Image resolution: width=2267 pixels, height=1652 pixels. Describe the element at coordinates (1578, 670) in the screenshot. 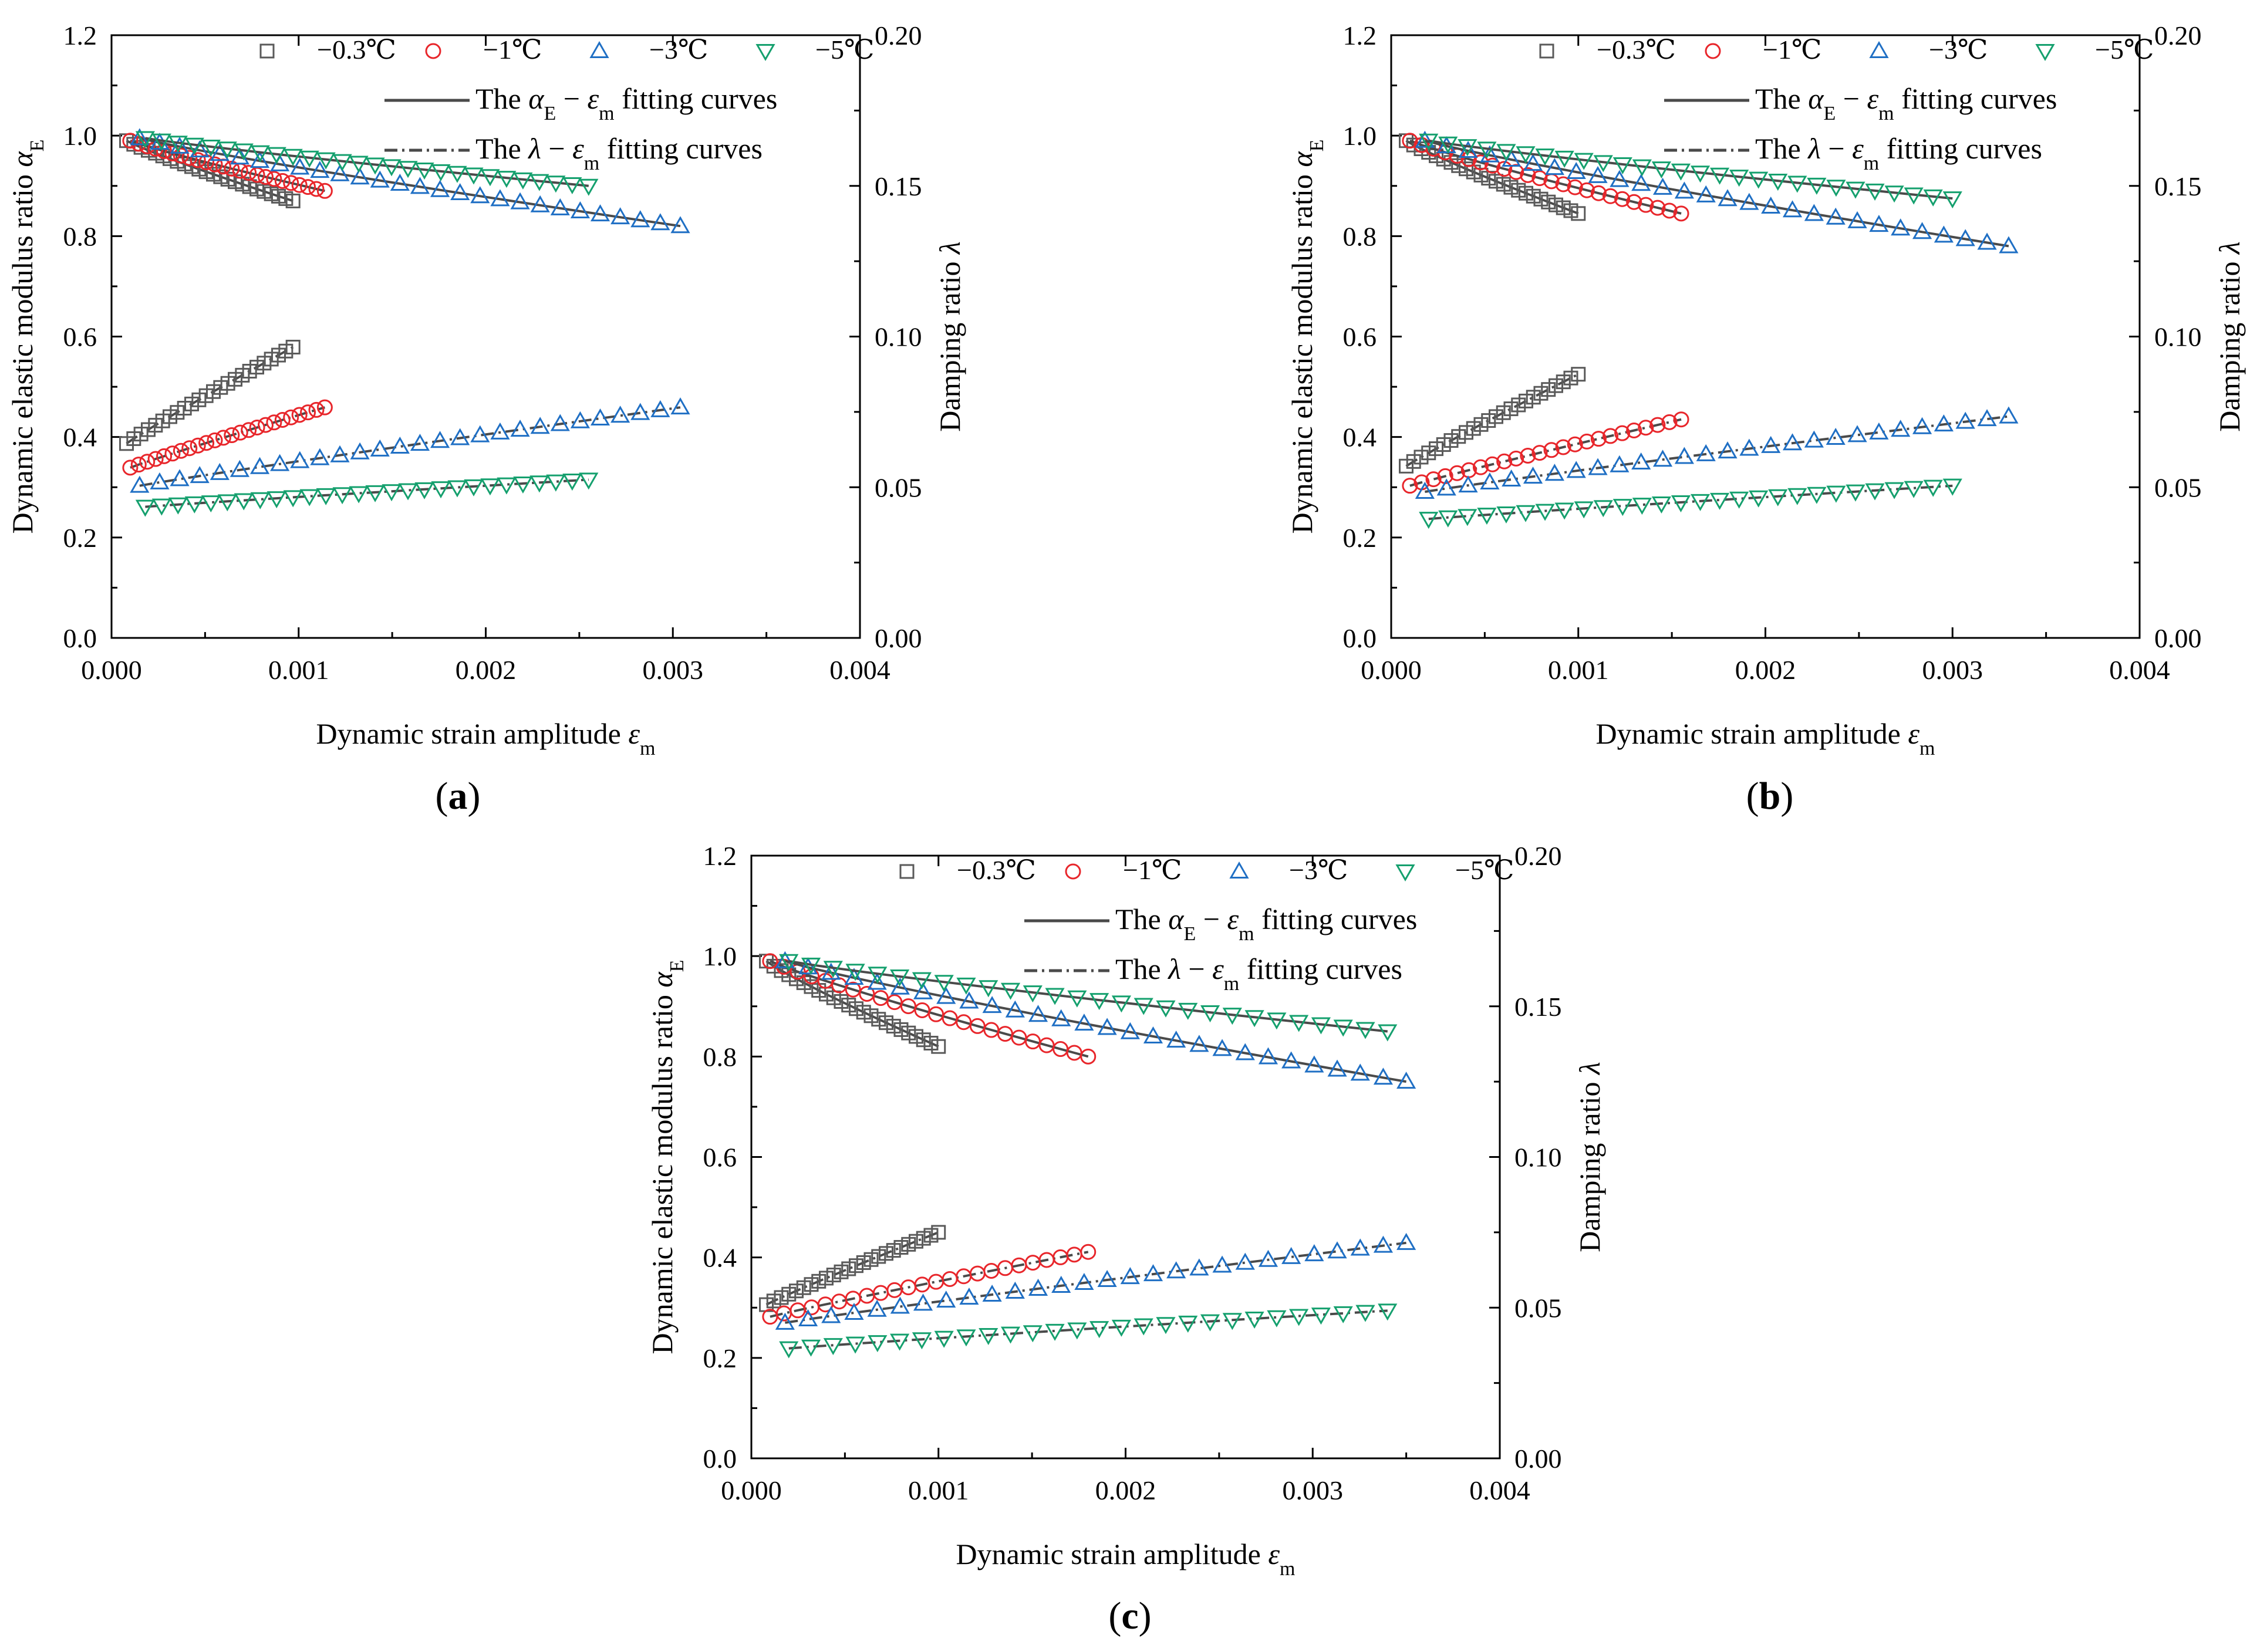

I see `x-tick-label-b-1: 0.001` at that location.